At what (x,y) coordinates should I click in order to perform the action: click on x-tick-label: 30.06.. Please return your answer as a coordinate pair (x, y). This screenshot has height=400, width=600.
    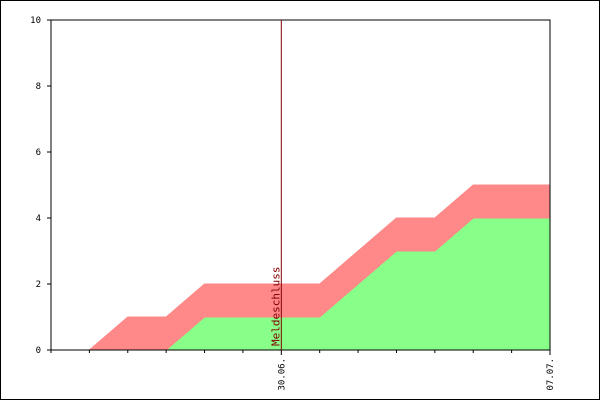
    Looking at the image, I should click on (282, 374).